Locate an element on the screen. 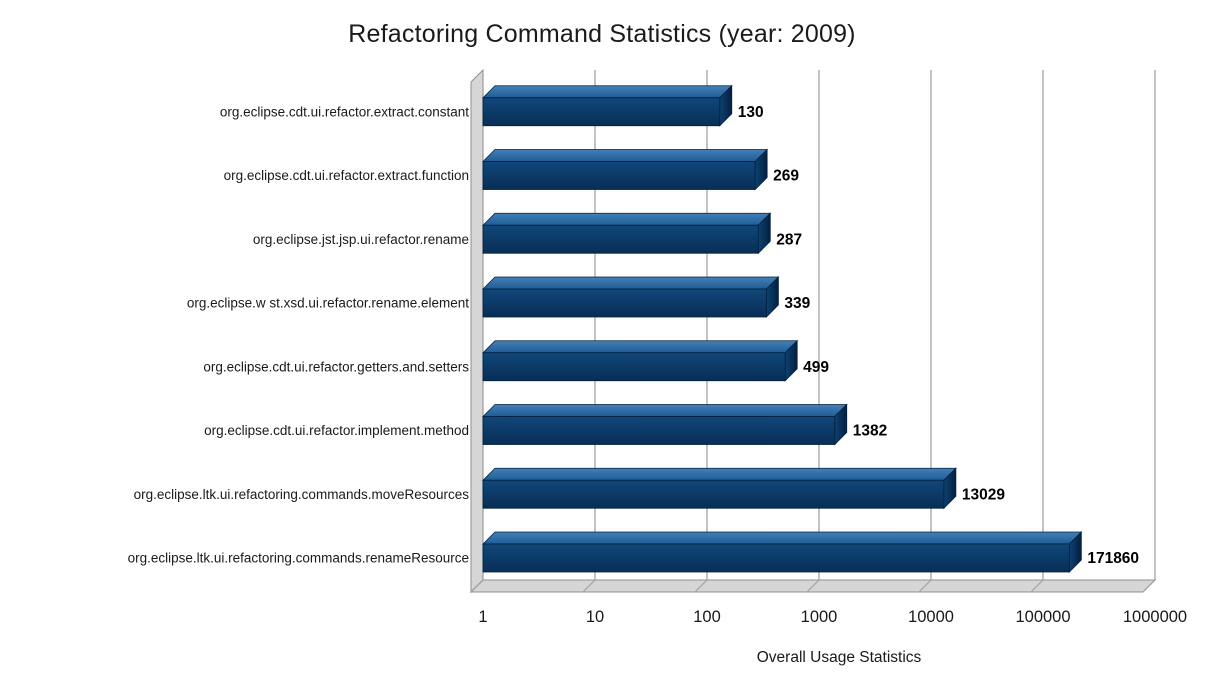  value-label: 171860 is located at coordinates (1113, 558).